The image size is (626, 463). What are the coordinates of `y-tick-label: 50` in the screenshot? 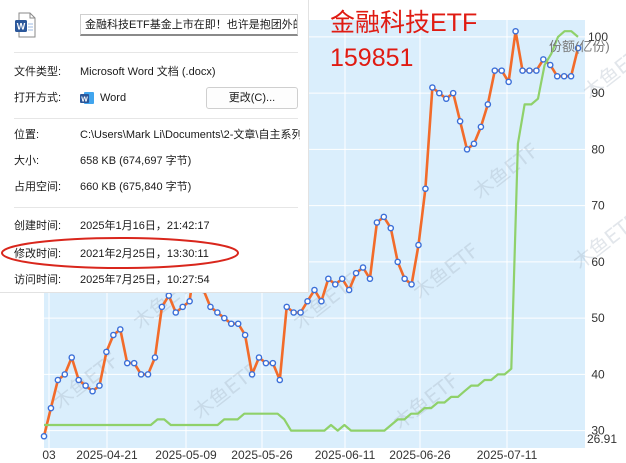 It's located at (598, 318).